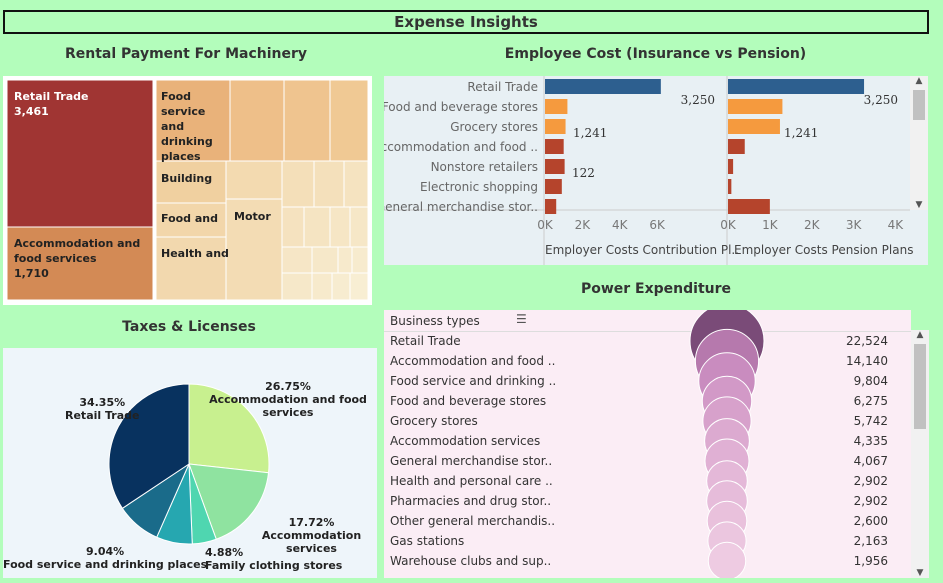 This screenshot has height=583, width=943. What do you see at coordinates (195, 253) in the screenshot?
I see `tile-name: Health and` at bounding box center [195, 253].